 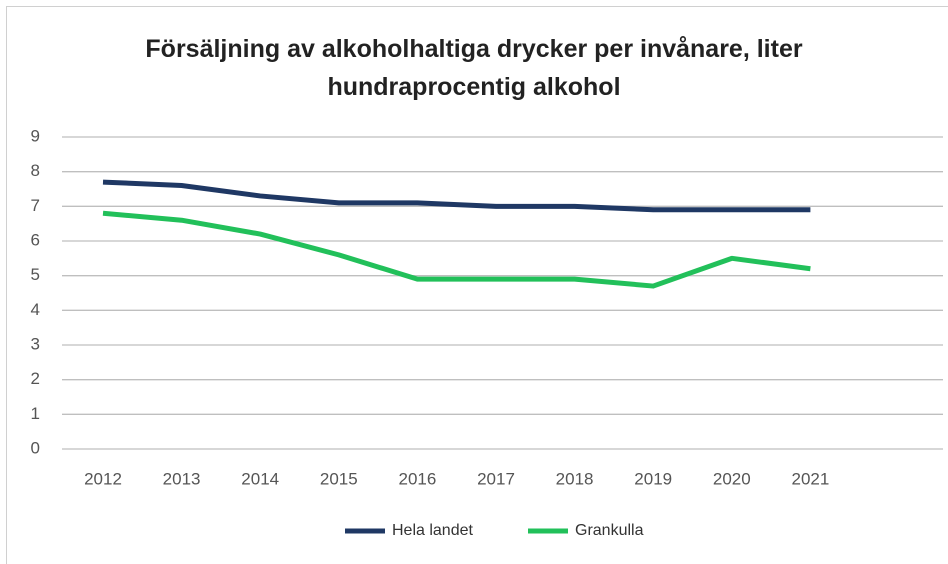 What do you see at coordinates (35, 135) in the screenshot?
I see `y-tick-label: 9` at bounding box center [35, 135].